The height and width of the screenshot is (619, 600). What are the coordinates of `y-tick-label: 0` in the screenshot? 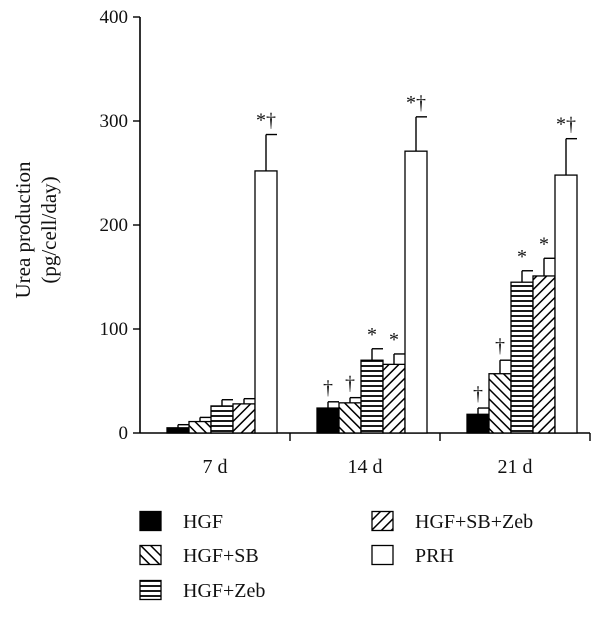 It's located at (124, 433).